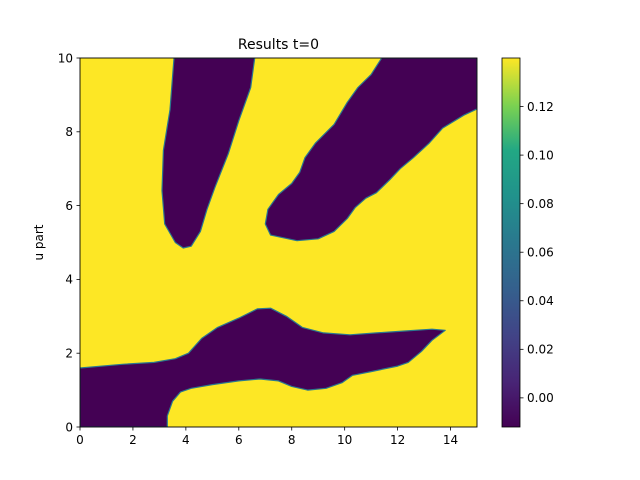  Describe the element at coordinates (344, 440) in the screenshot. I see `x-tick-label: 10` at that location.